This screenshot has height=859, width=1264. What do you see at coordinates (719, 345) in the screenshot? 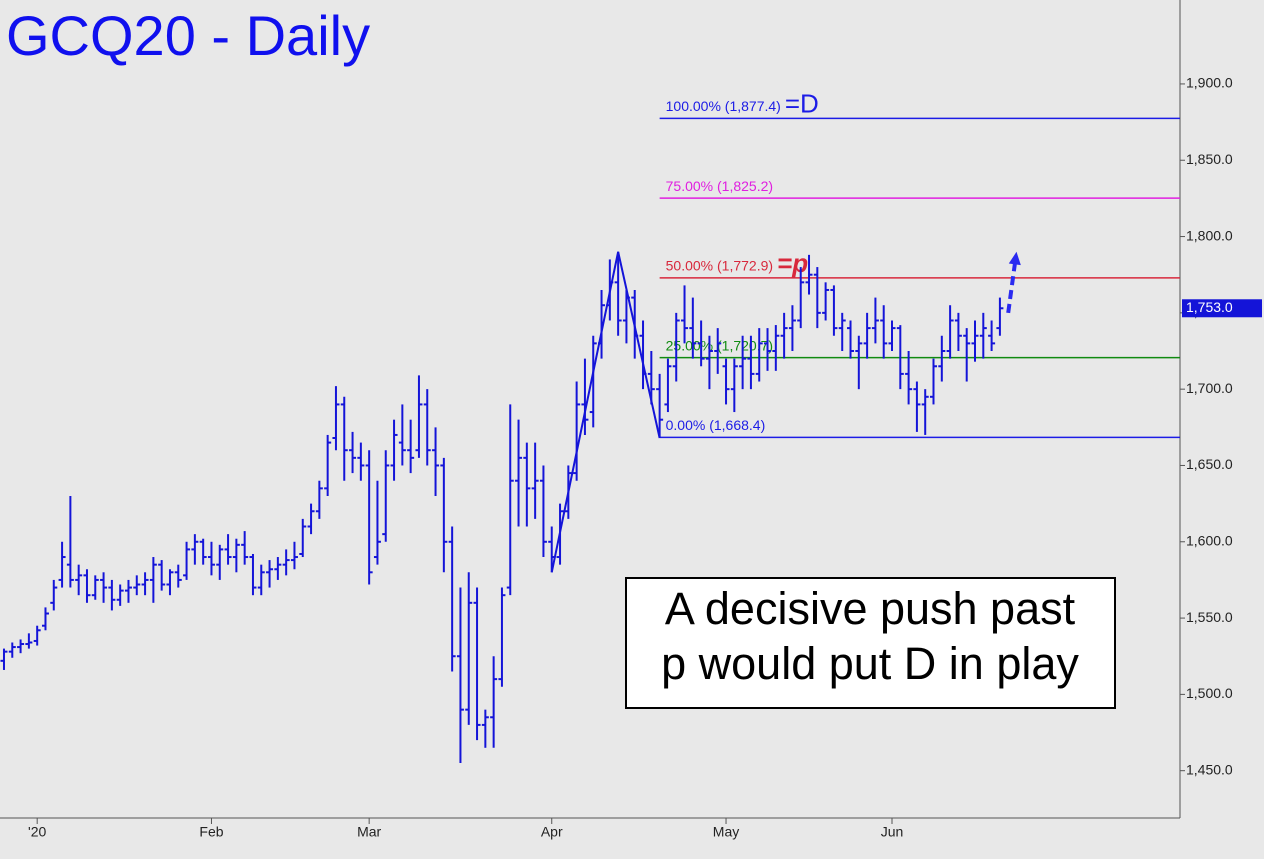
I see `level-label: 25.00% (1,720.7)` at bounding box center [719, 345].